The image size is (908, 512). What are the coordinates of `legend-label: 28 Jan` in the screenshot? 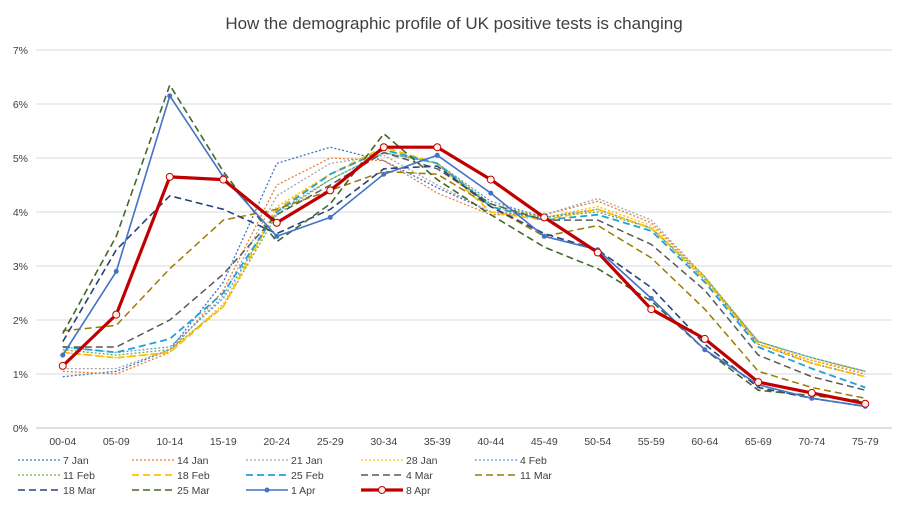 It's located at (422, 461).